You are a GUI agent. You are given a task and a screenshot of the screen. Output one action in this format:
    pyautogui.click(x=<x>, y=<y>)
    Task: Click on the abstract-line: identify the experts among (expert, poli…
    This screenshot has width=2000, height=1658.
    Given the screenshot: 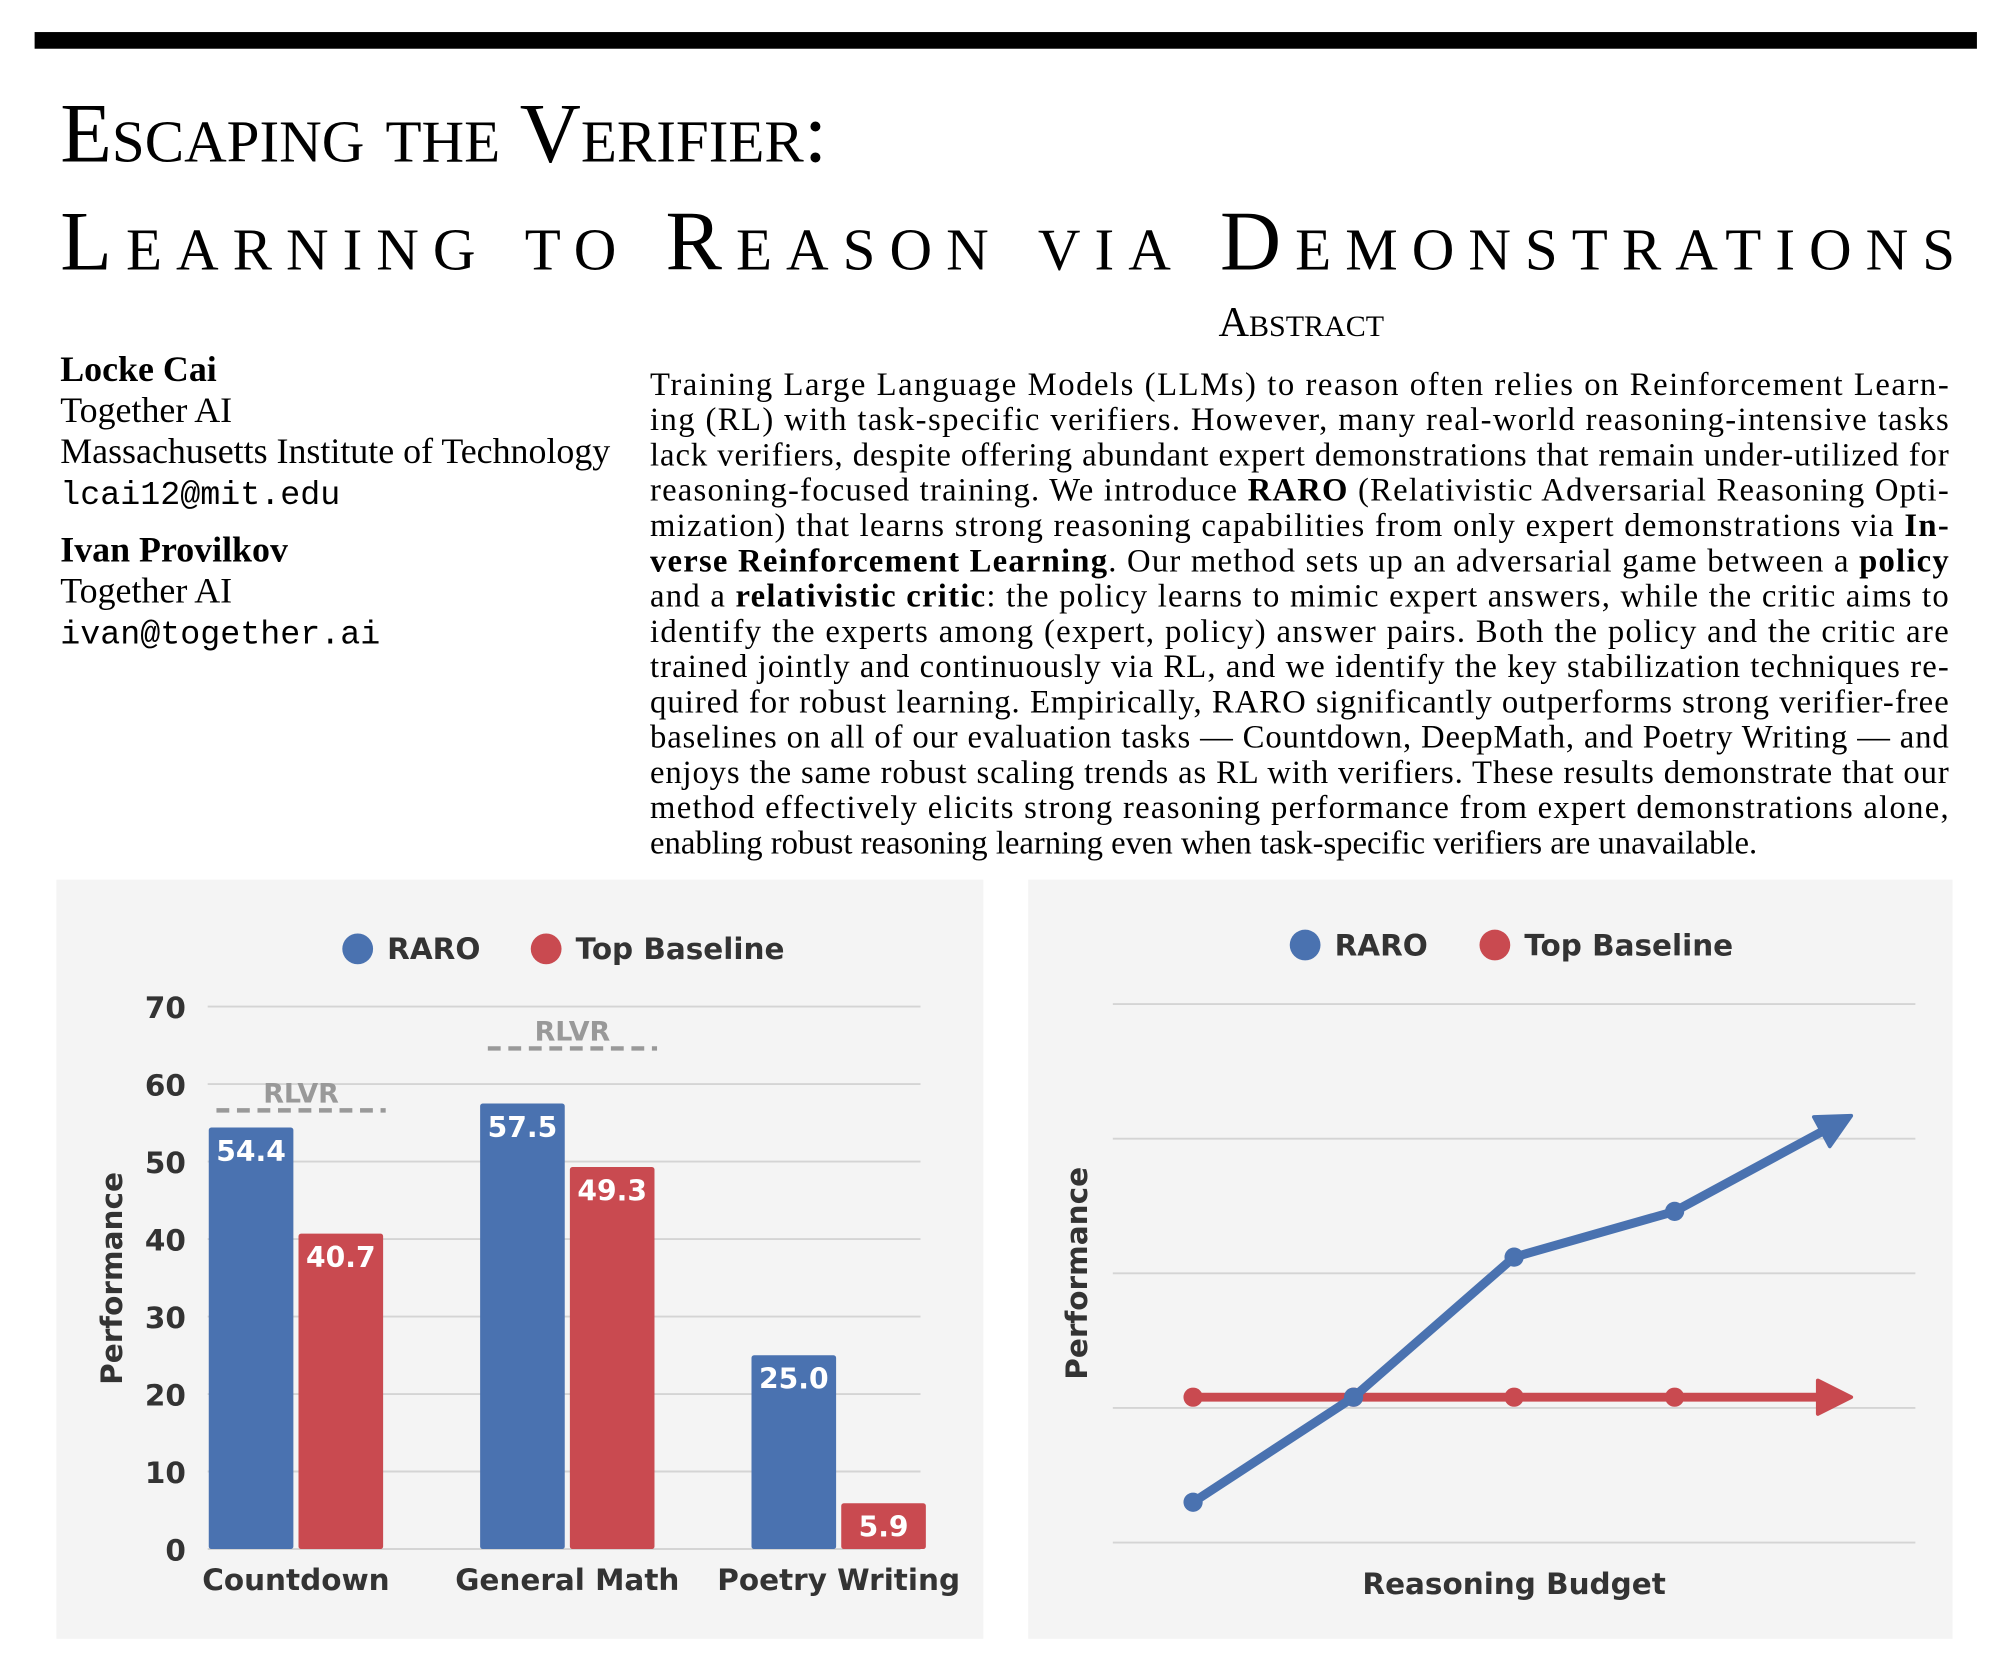 What is the action you would take?
    pyautogui.click(x=1299, y=632)
    